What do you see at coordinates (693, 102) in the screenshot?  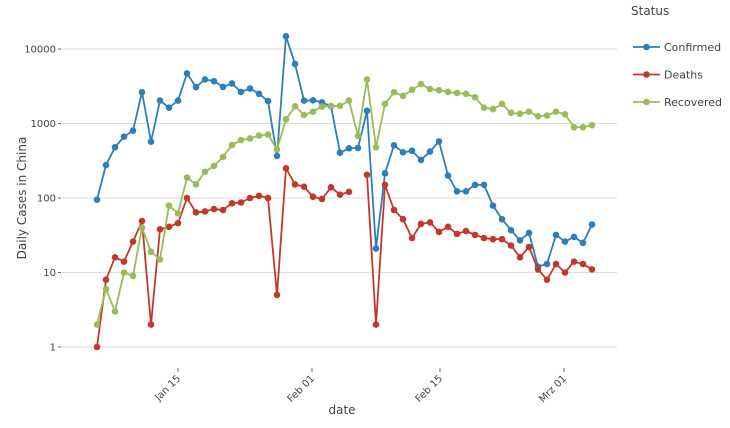 I see `legend-label: Recovered` at bounding box center [693, 102].